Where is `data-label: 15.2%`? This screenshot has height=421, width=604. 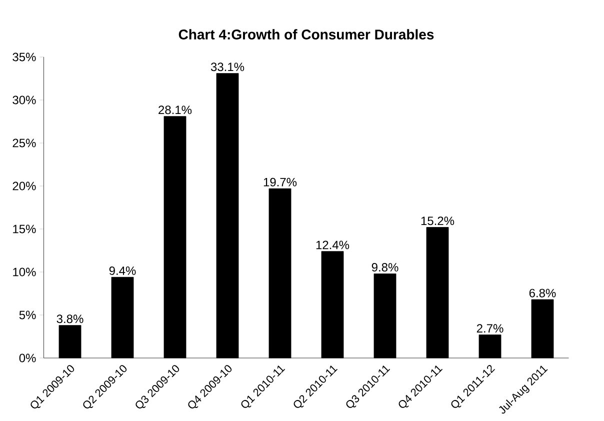
data-label: 15.2% is located at coordinates (437, 221).